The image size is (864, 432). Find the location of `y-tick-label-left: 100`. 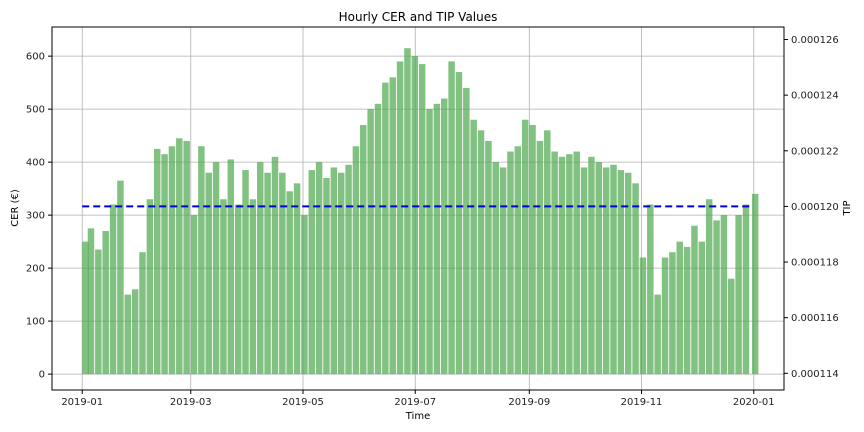

y-tick-label-left: 100 is located at coordinates (35, 322).